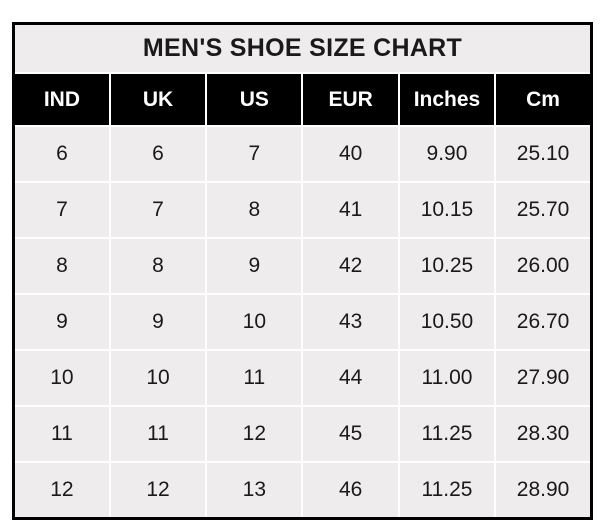  I want to click on cell-cm: 28.90, so click(543, 490).